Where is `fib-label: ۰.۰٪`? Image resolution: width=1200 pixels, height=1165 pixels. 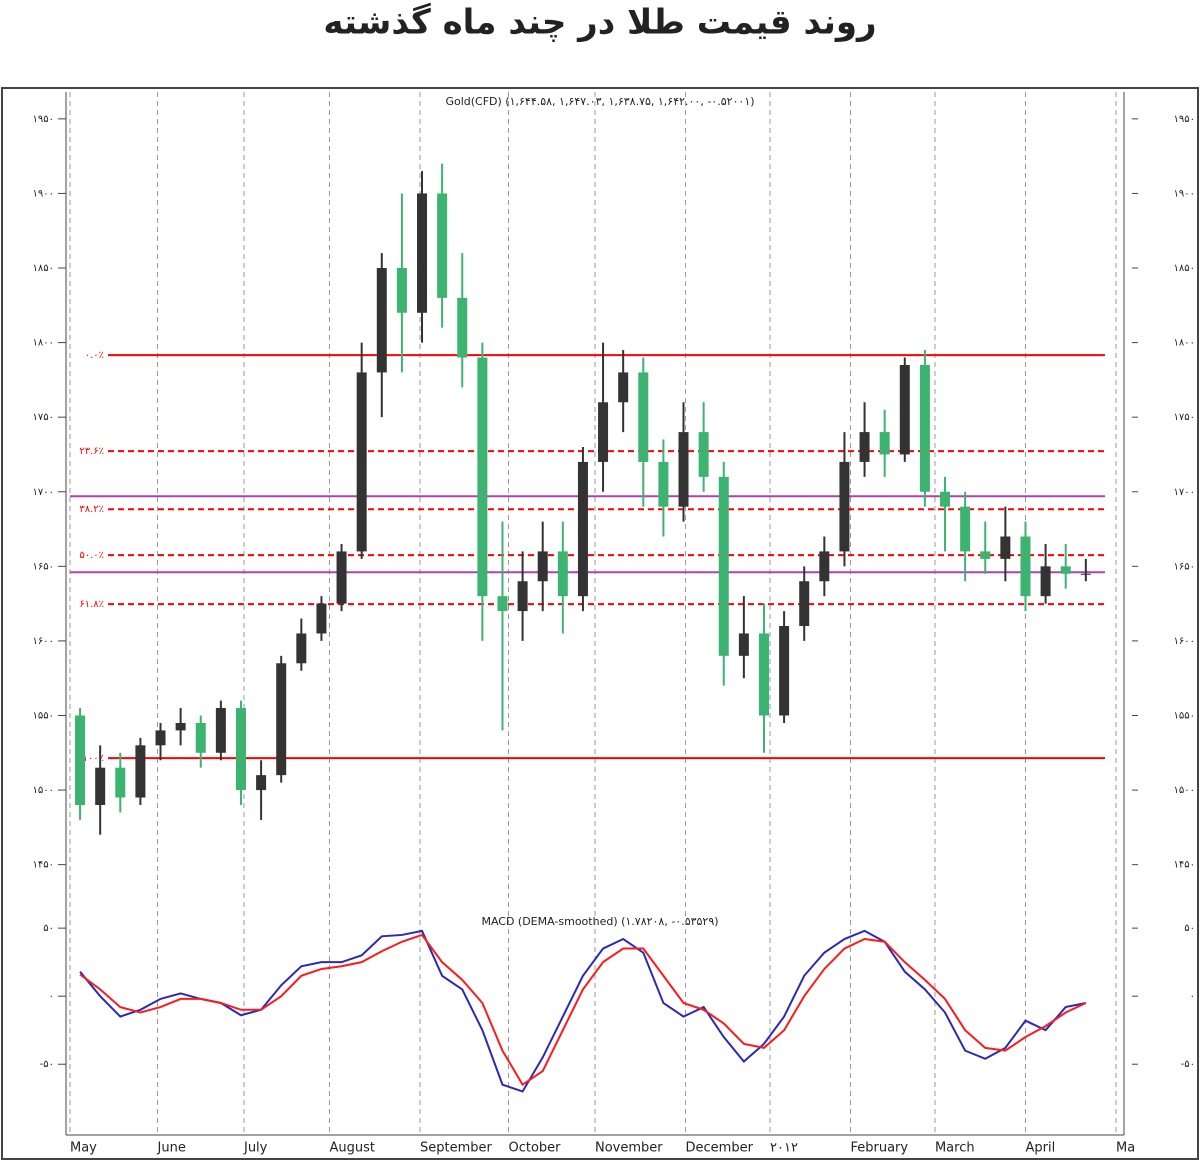
fib-label: ۰.۰٪ is located at coordinates (94, 355).